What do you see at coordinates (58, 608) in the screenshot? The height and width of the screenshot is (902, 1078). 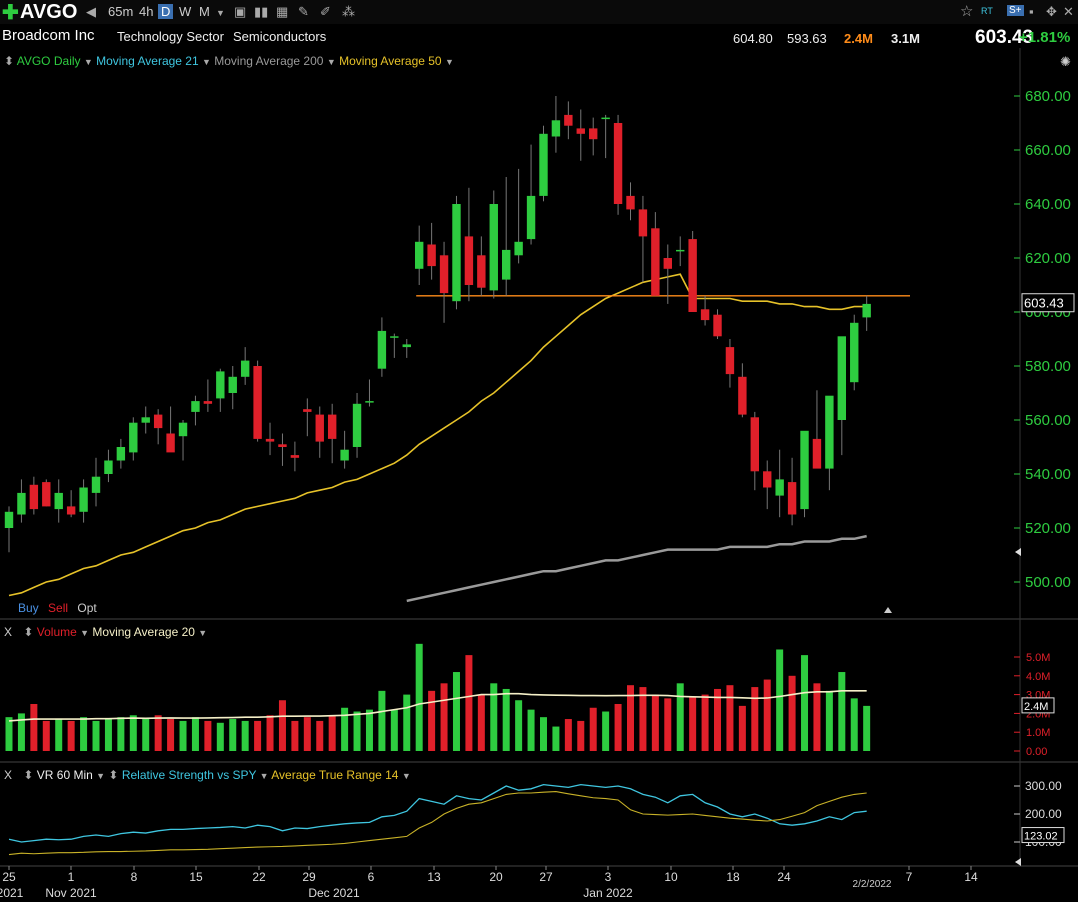 I see `sell-button: Sell` at bounding box center [58, 608].